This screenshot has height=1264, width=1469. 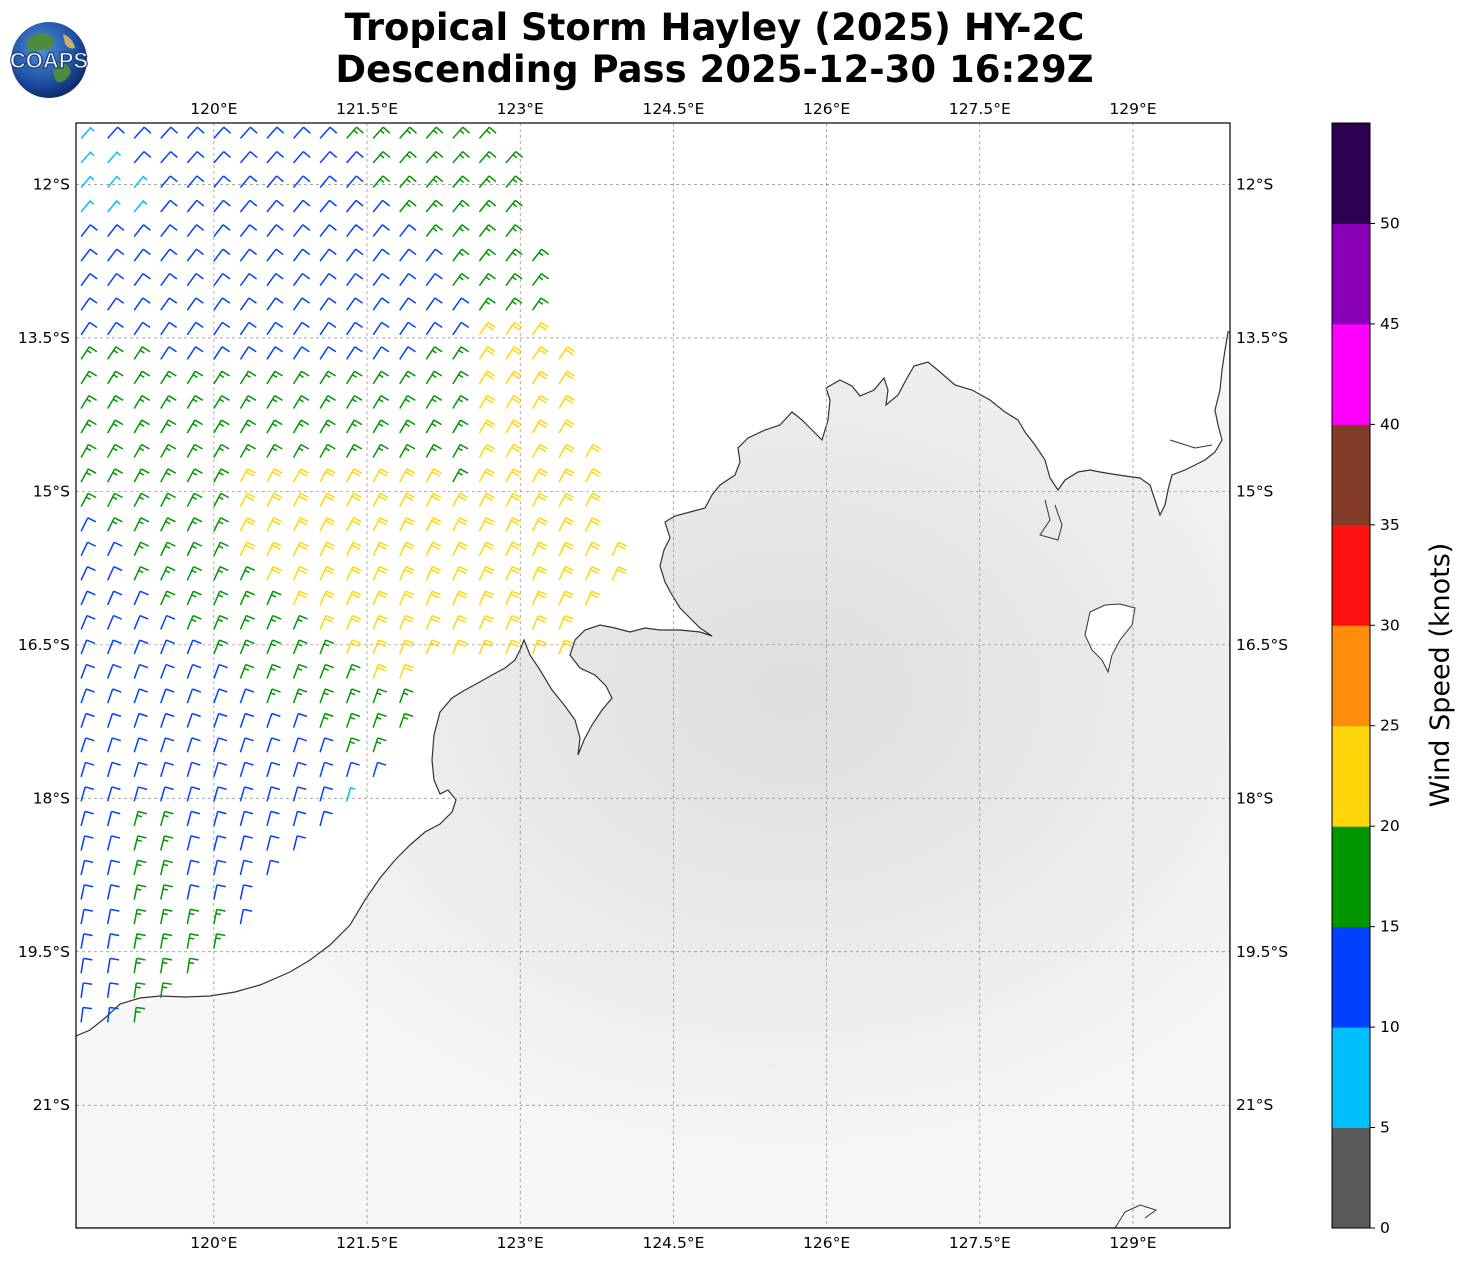 I want to click on colorbar-title: Wind Speed (knots), so click(x=1440, y=675).